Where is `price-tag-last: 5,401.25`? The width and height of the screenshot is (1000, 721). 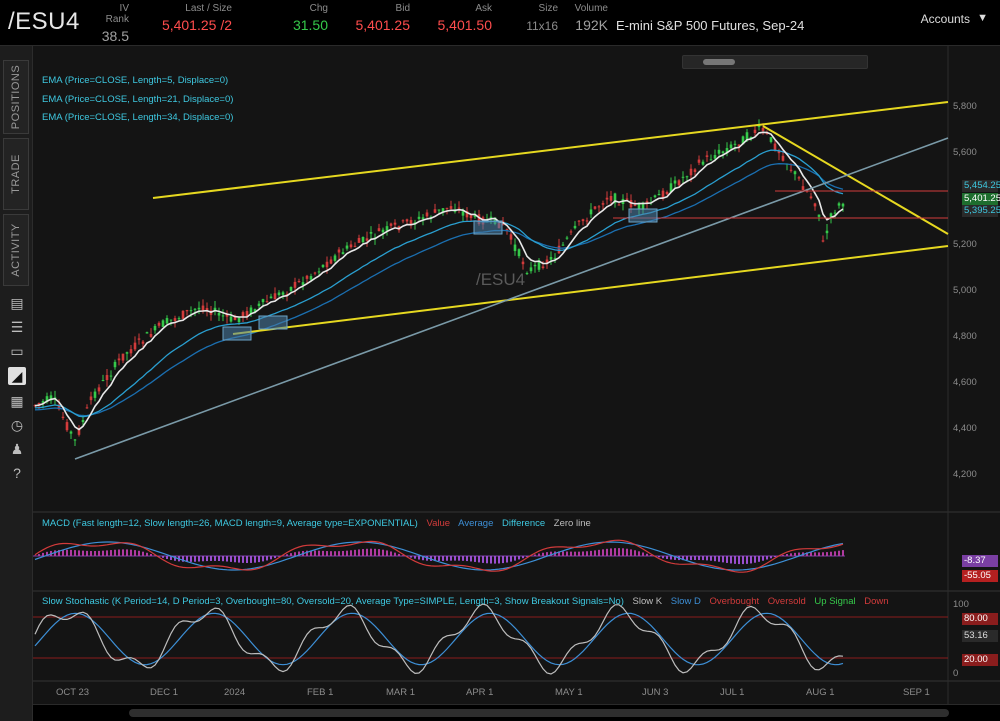 price-tag-last: 5,401.25 is located at coordinates (981, 199).